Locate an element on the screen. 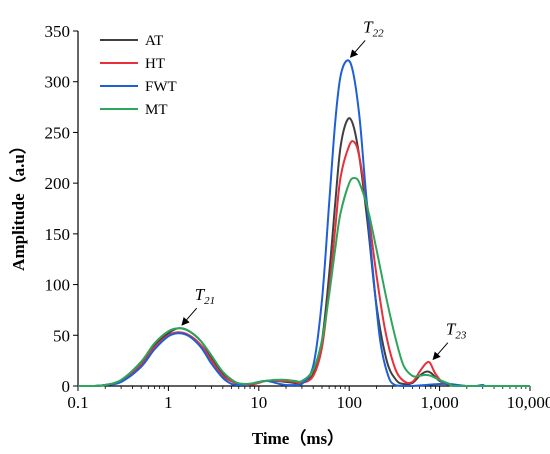  legend-label-at: AT is located at coordinates (154, 41).